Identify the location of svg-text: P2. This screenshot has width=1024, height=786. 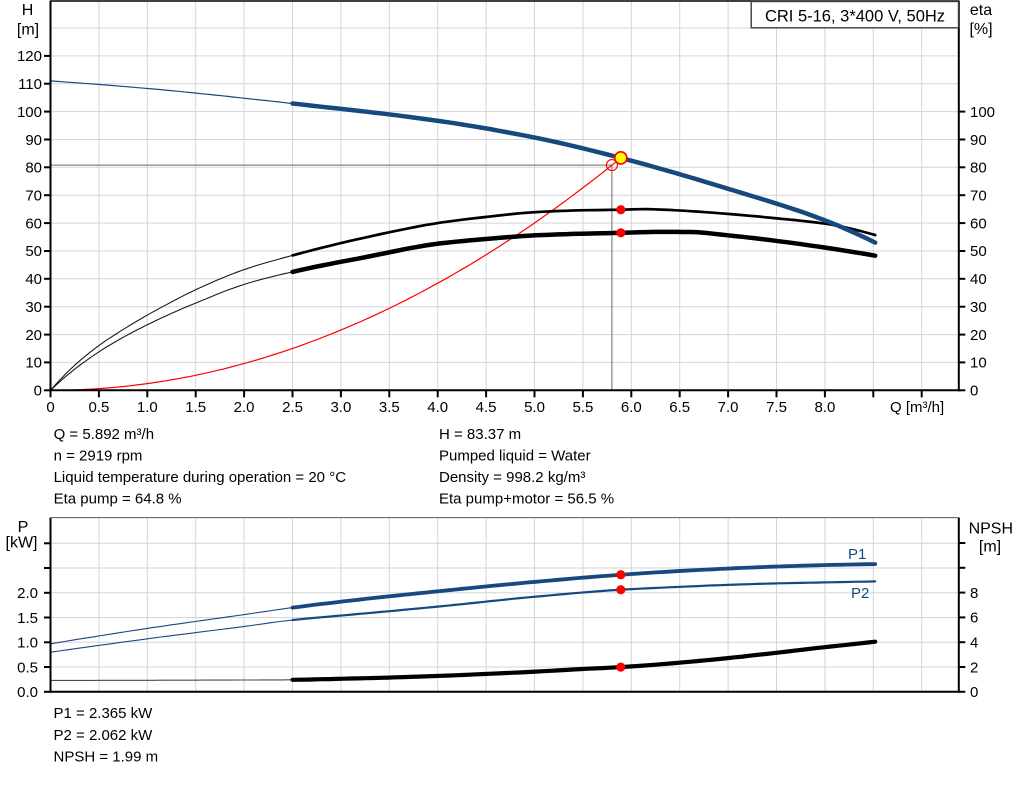
(860, 593).